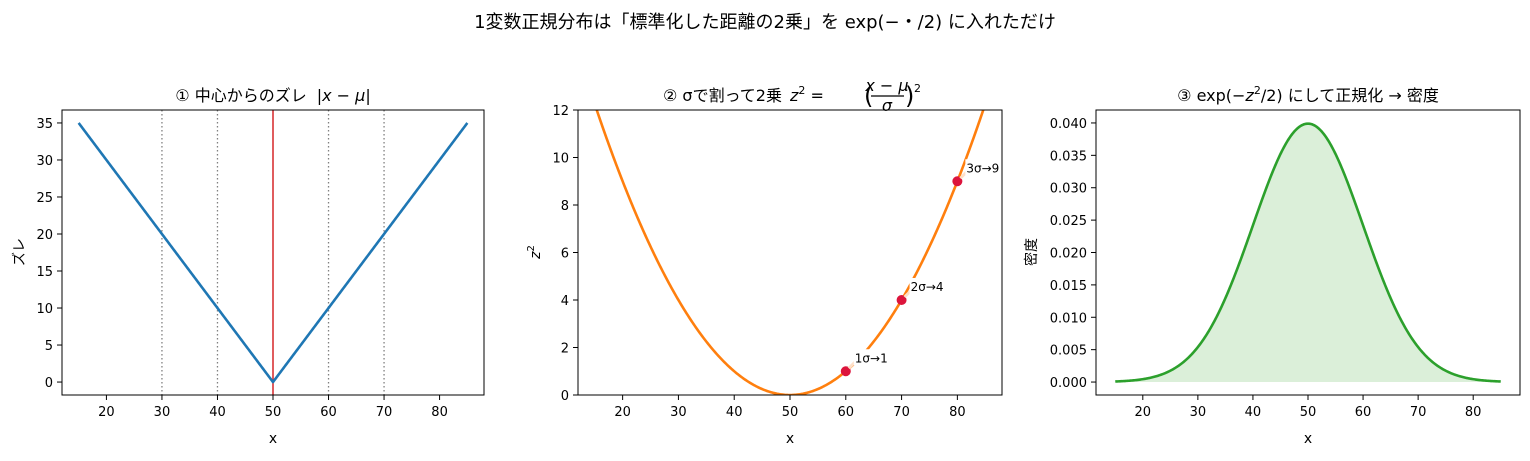 This screenshot has width=1530, height=461. Describe the element at coordinates (359, 95) in the screenshot. I see `panel-1-title-mu: μ` at that location.